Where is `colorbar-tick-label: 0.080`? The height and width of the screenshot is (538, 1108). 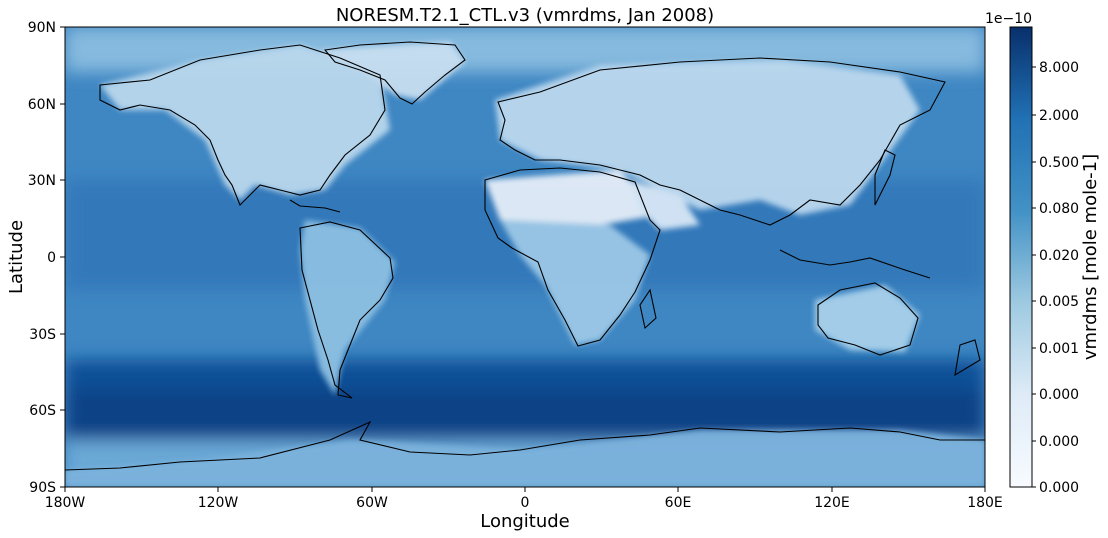
colorbar-tick-label: 0.080 is located at coordinates (1059, 209).